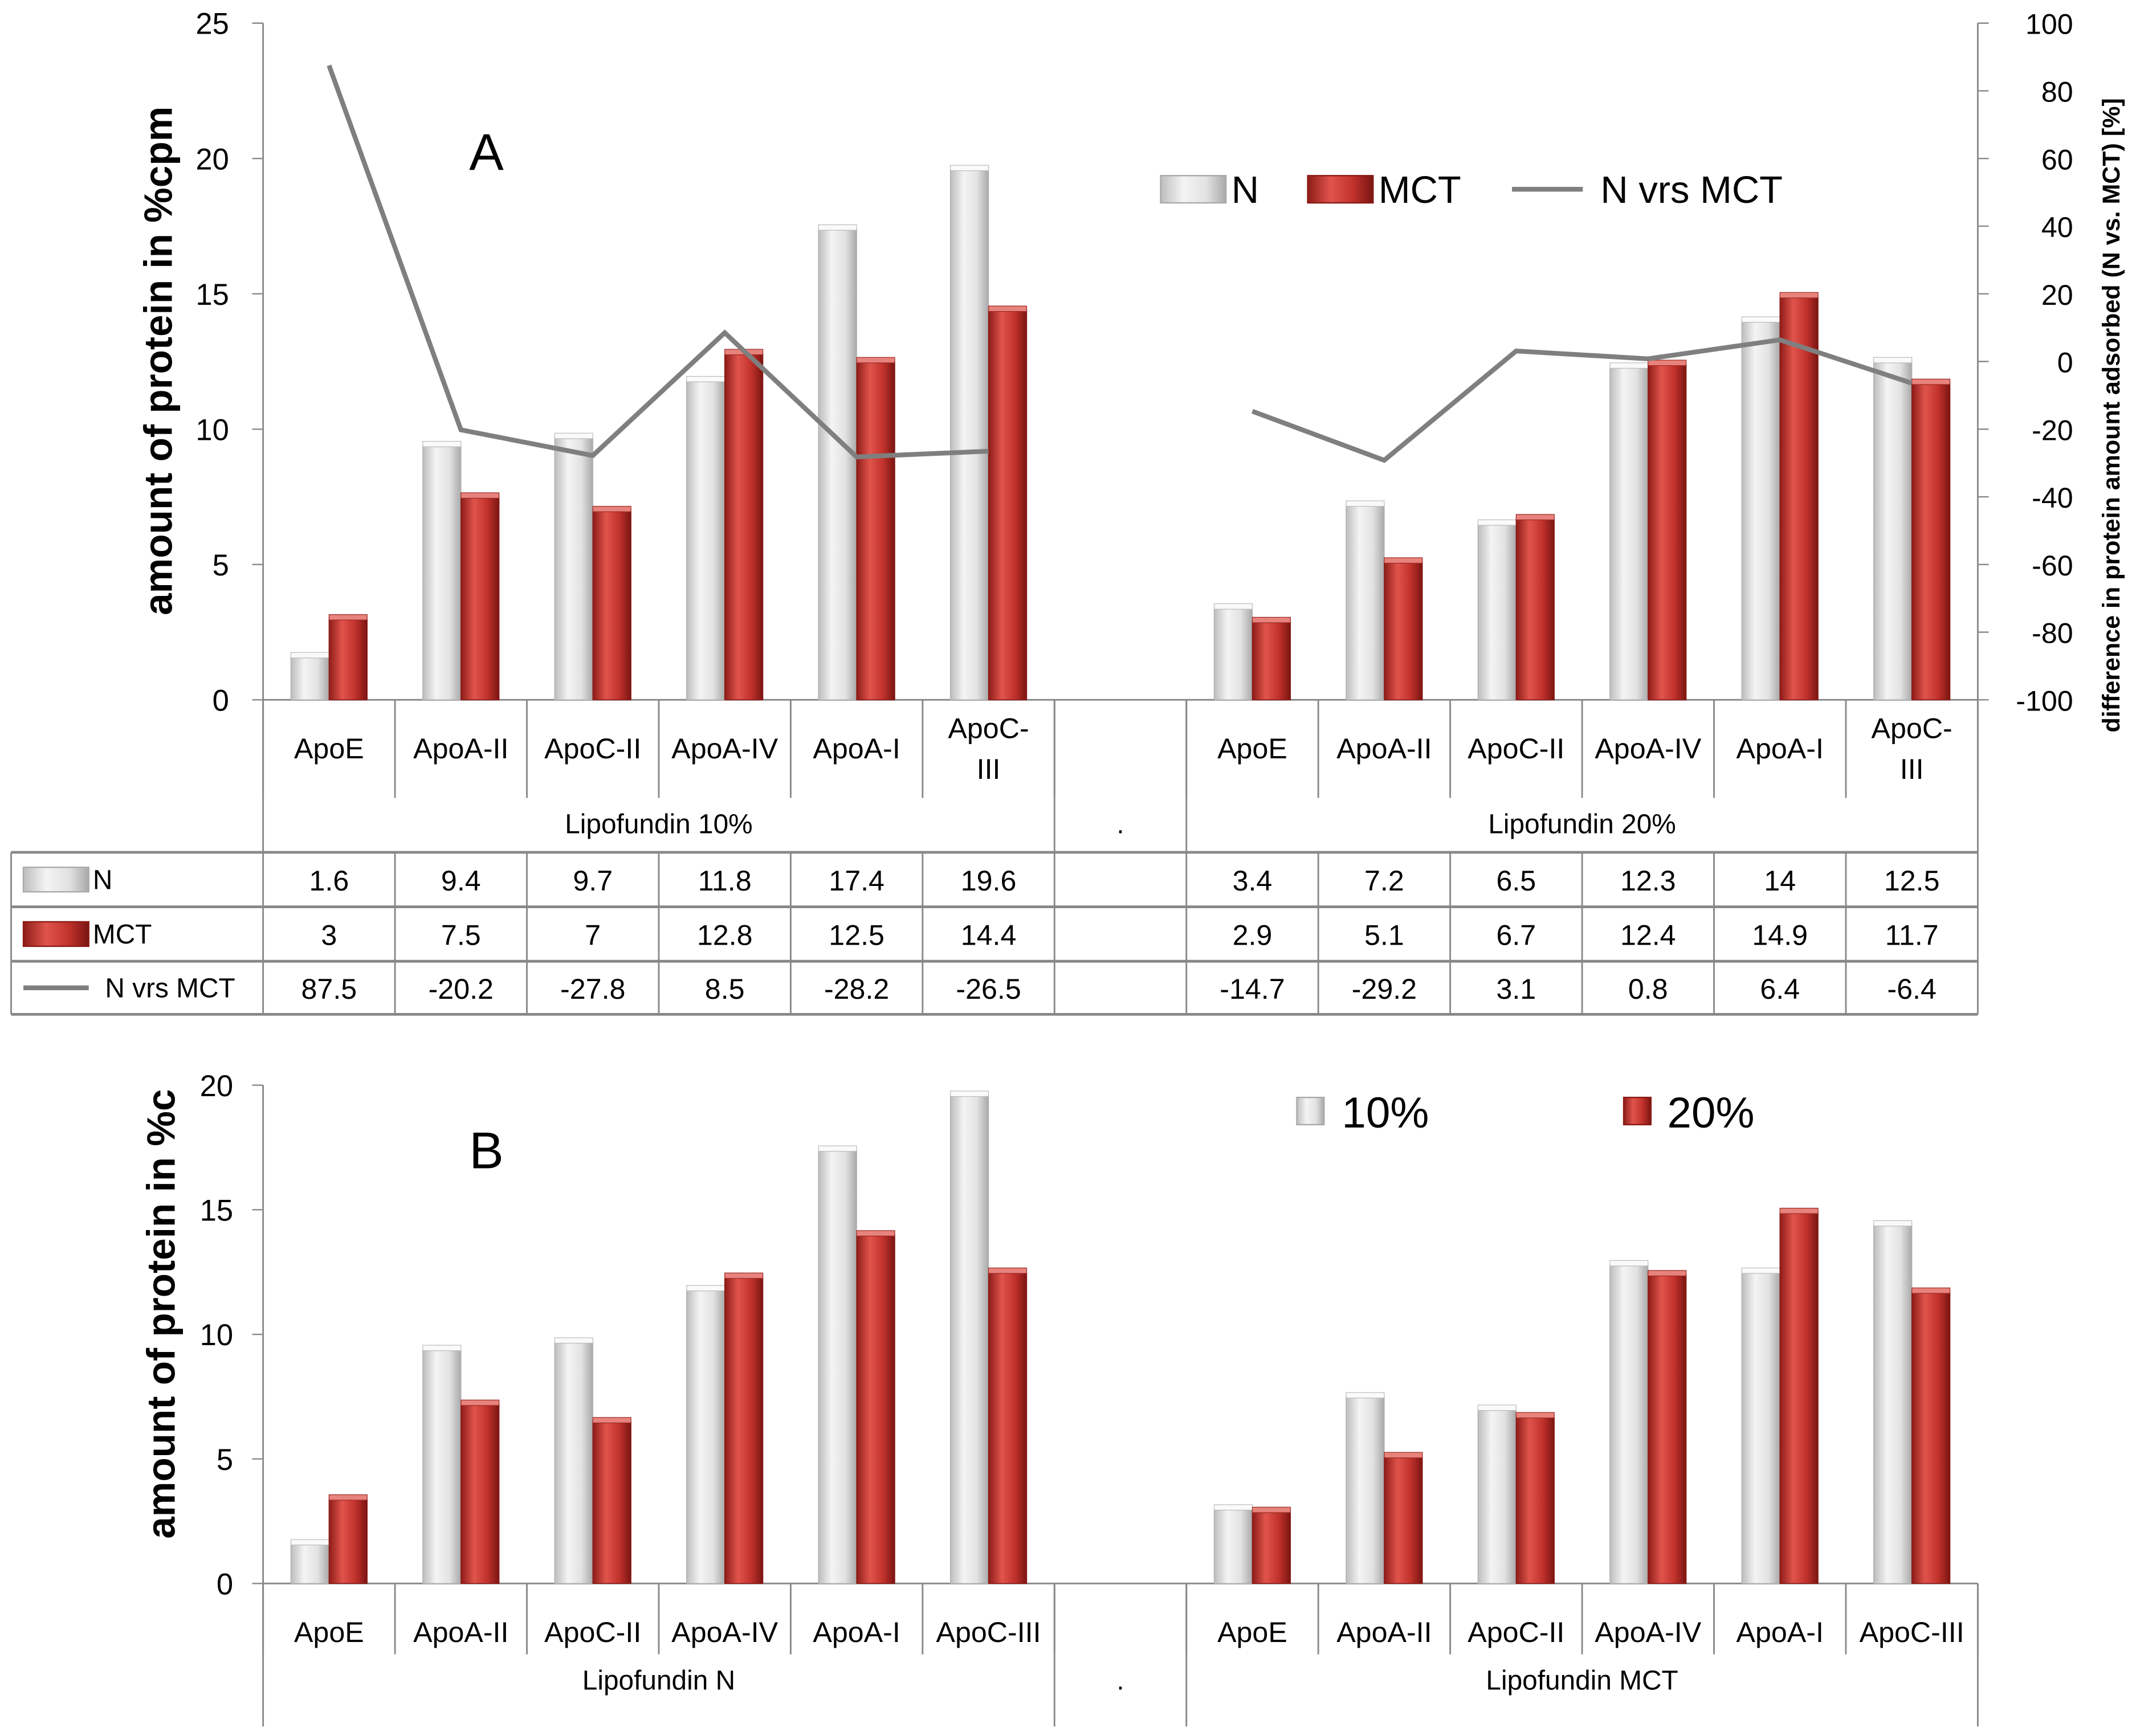 The width and height of the screenshot is (2136, 1736). What do you see at coordinates (2057, 159) in the screenshot?
I see `y2-tick-label: 60` at bounding box center [2057, 159].